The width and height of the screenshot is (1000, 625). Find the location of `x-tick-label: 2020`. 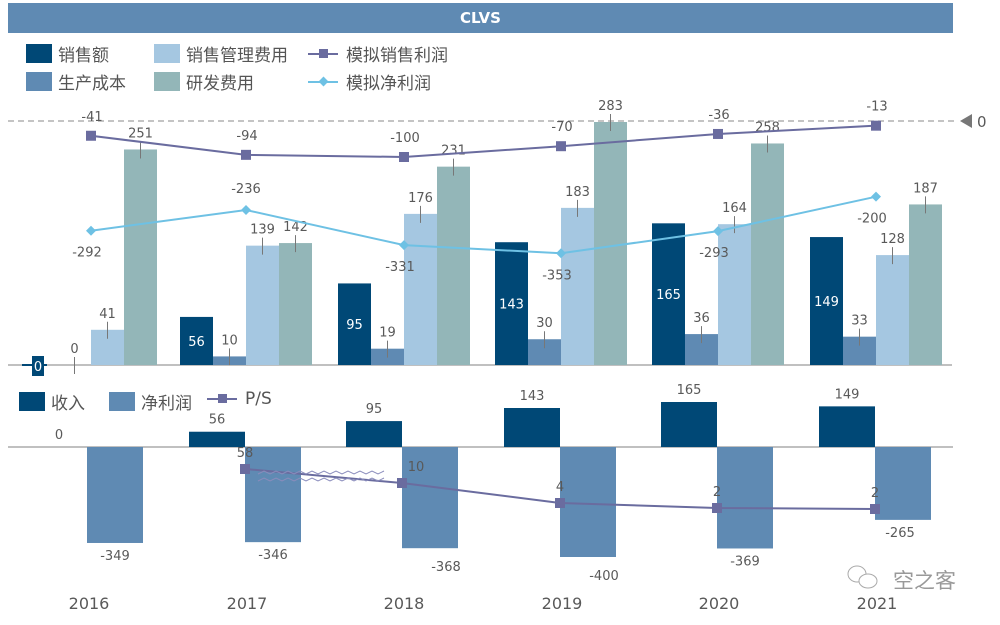

x-tick-label: 2020 is located at coordinates (719, 603).